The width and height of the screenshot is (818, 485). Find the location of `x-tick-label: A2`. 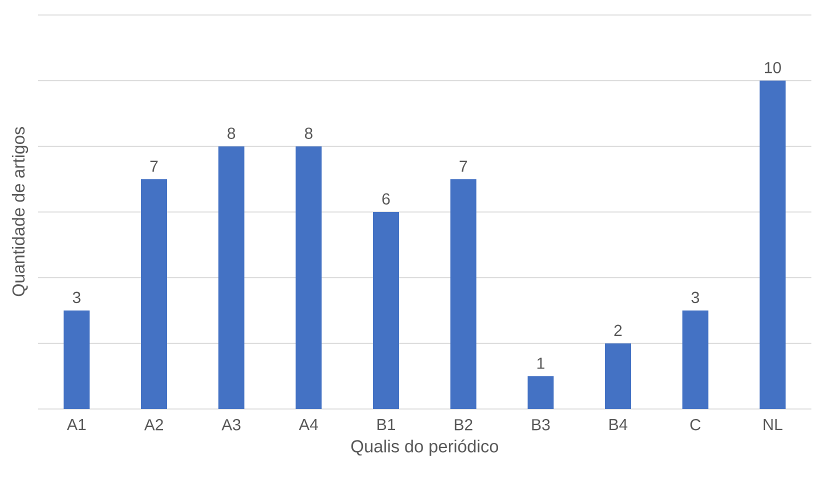

x-tick-label: A2 is located at coordinates (153, 424).